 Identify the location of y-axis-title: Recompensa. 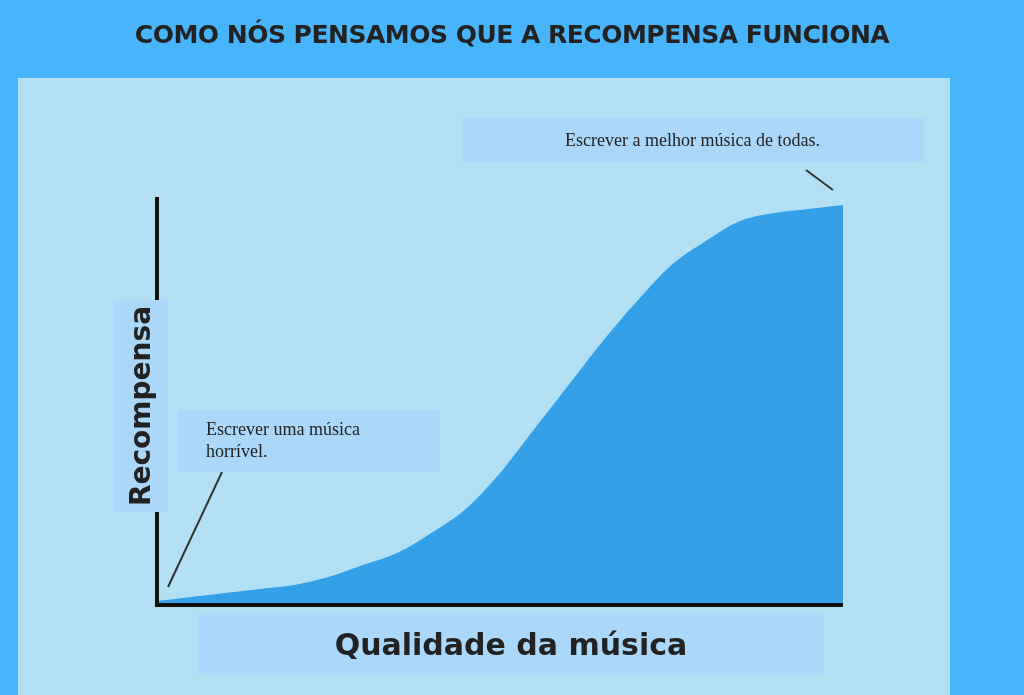
(140, 406).